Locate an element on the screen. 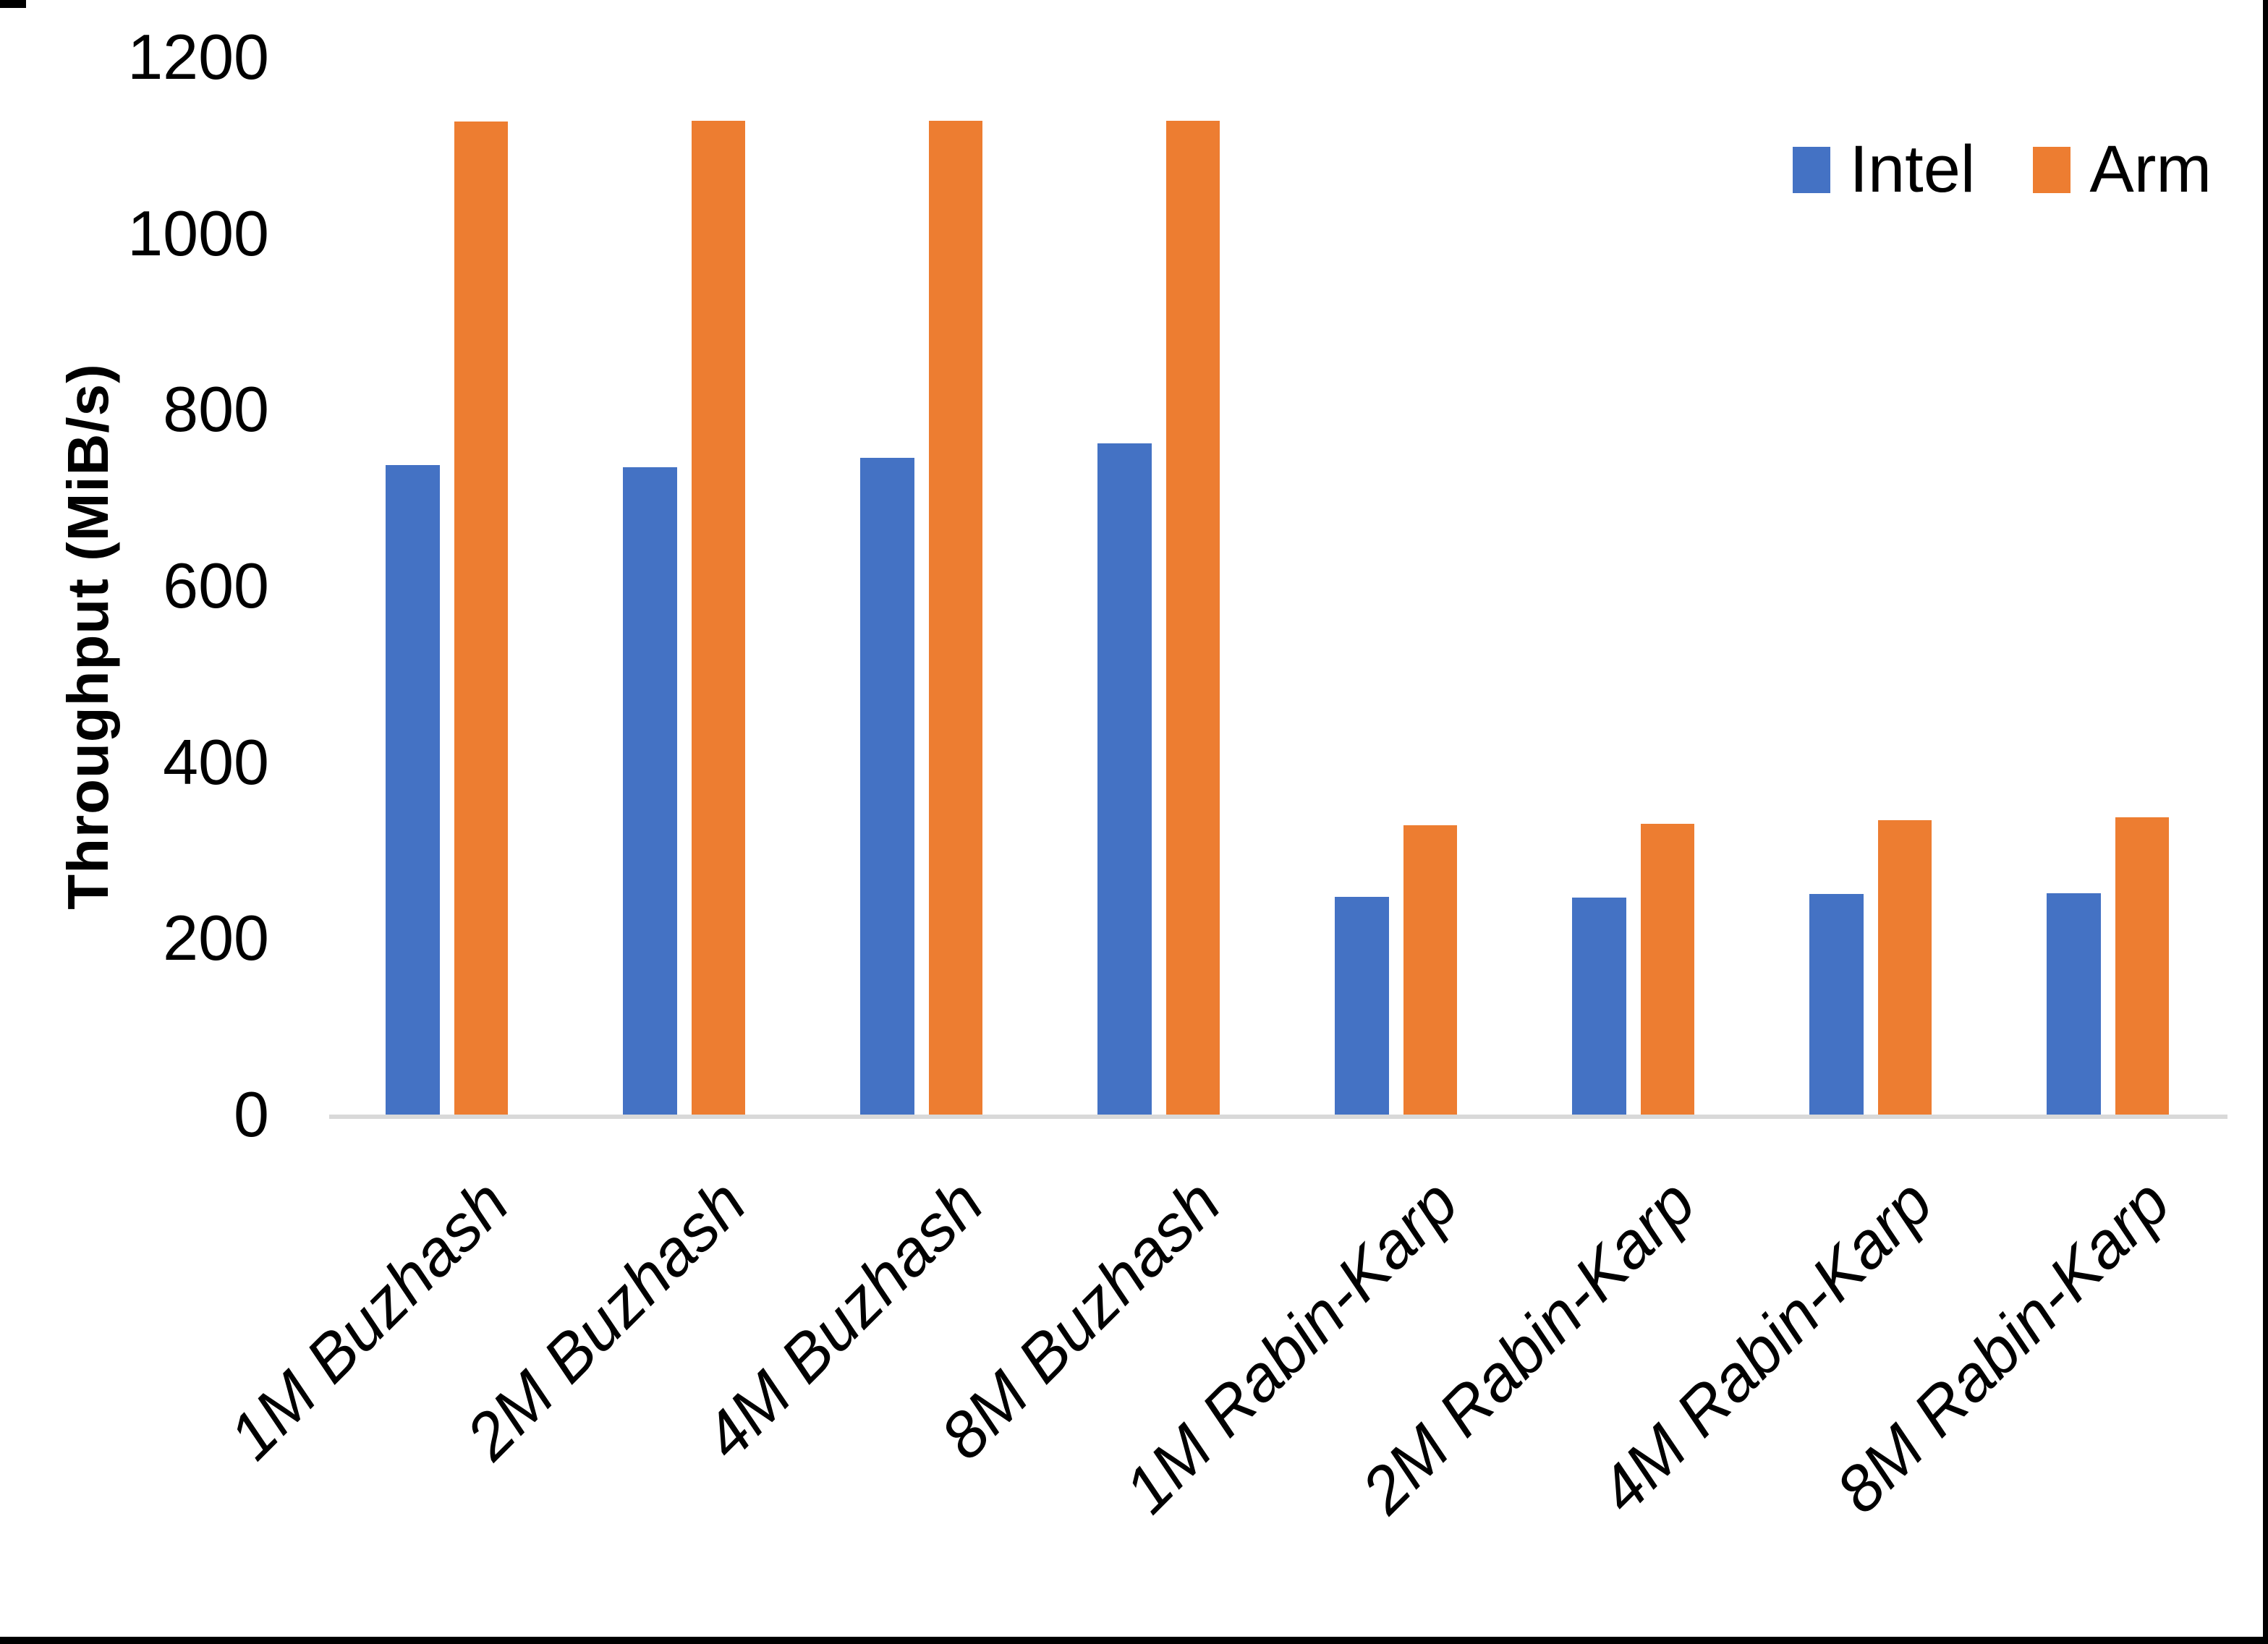  legend-swatch-intel is located at coordinates (1812, 169).